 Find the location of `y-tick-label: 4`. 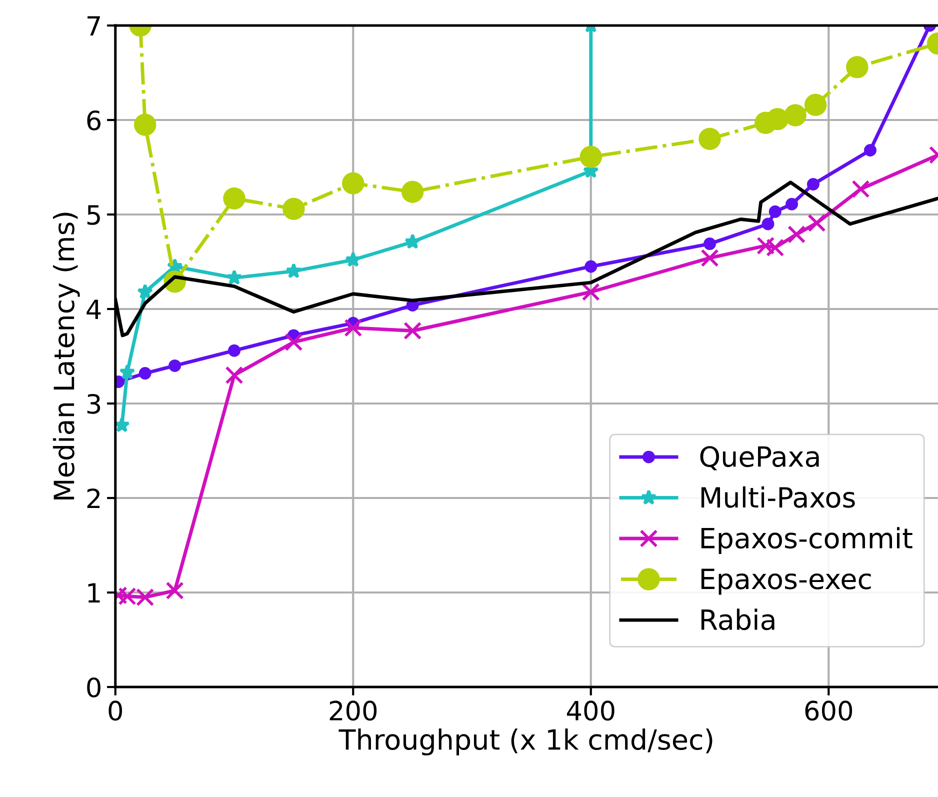

y-tick-label: 4 is located at coordinates (93, 310).